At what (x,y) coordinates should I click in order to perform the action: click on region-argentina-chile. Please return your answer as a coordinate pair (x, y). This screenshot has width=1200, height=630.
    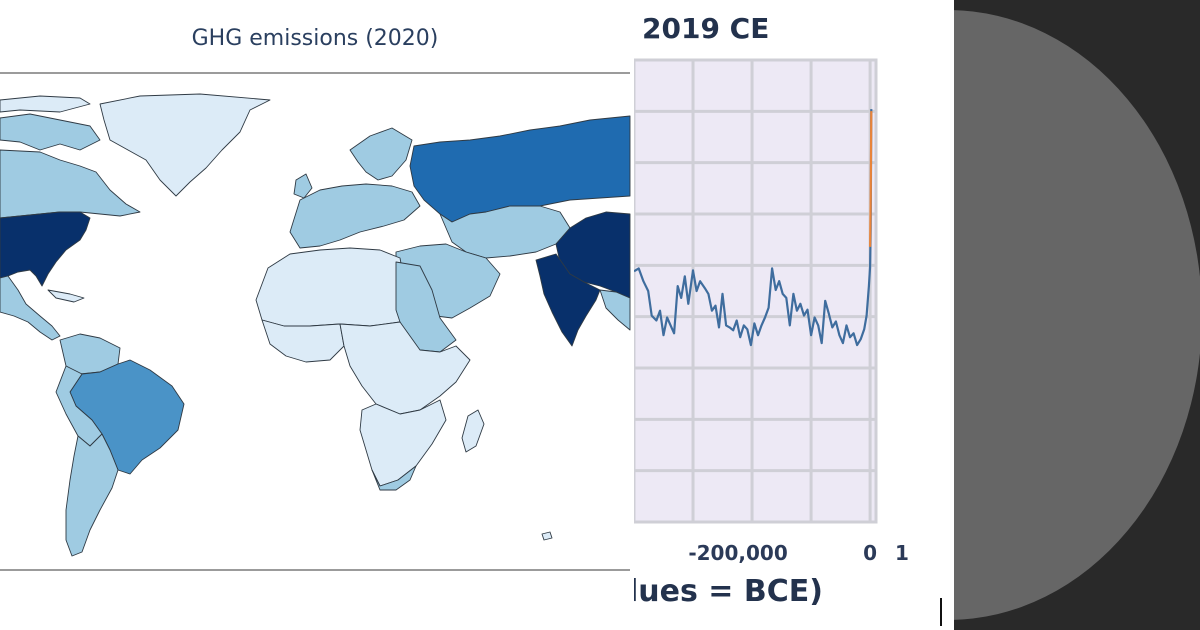
    Looking at the image, I should click on (92, 495).